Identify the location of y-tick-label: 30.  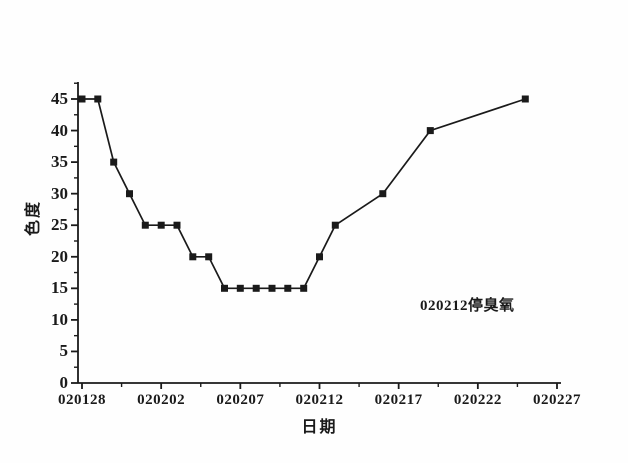
(59, 193).